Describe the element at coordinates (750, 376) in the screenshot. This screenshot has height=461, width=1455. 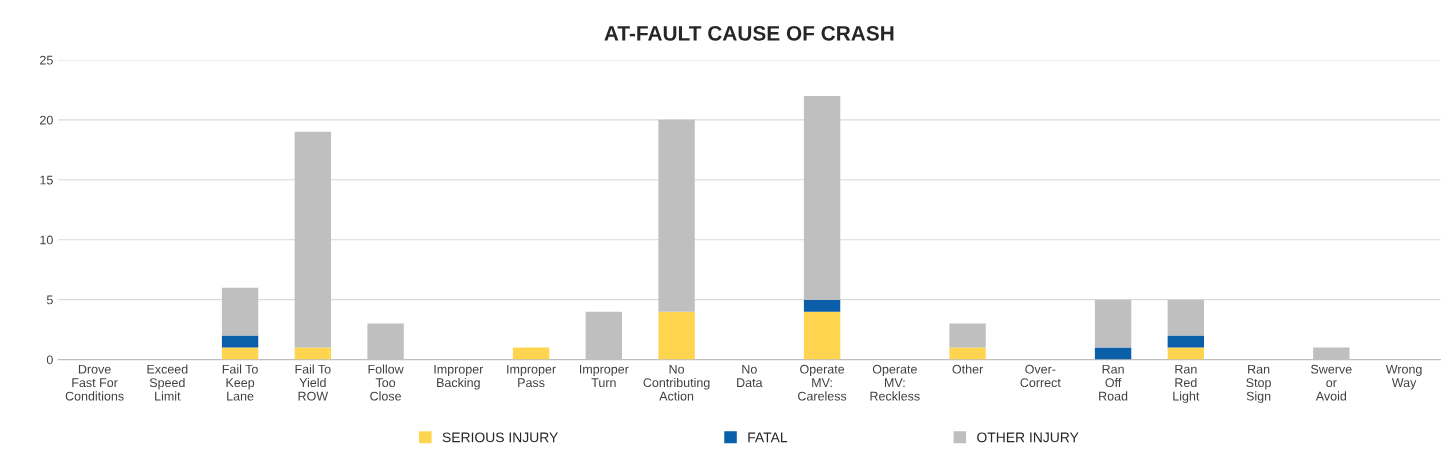
I see `x-tick-label: No Data` at that location.